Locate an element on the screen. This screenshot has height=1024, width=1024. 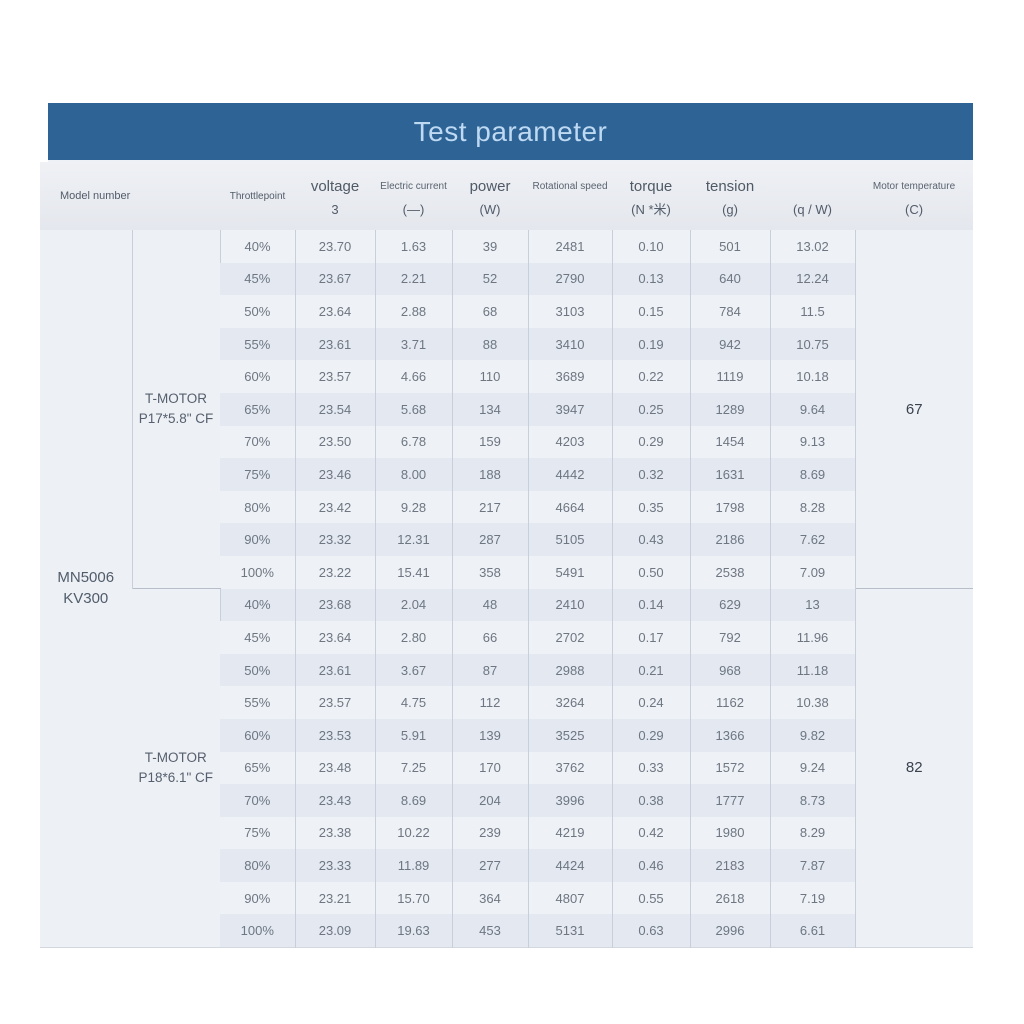
header-col-unit is located at coordinates (570, 210).